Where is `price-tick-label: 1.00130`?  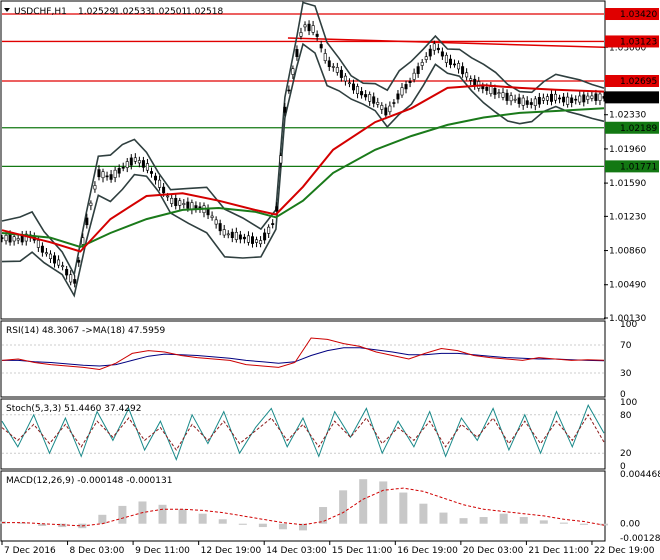 price-tick-label: 1.00130 is located at coordinates (627, 319).